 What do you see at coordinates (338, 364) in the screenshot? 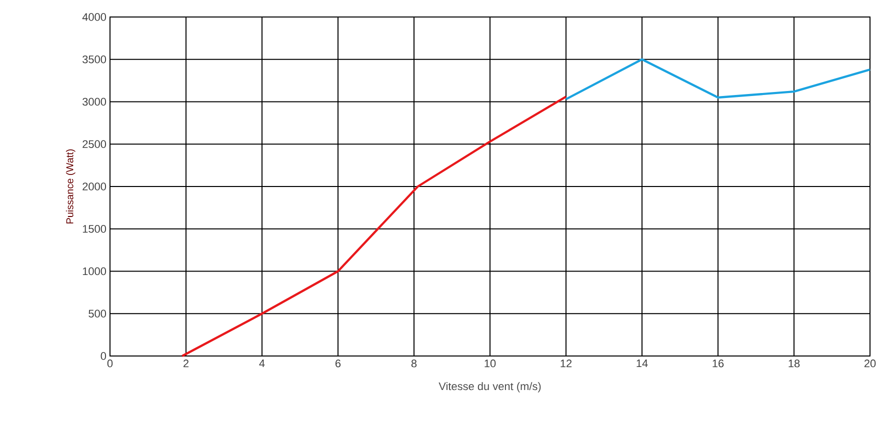
I see `x-tick-label: 6` at bounding box center [338, 364].